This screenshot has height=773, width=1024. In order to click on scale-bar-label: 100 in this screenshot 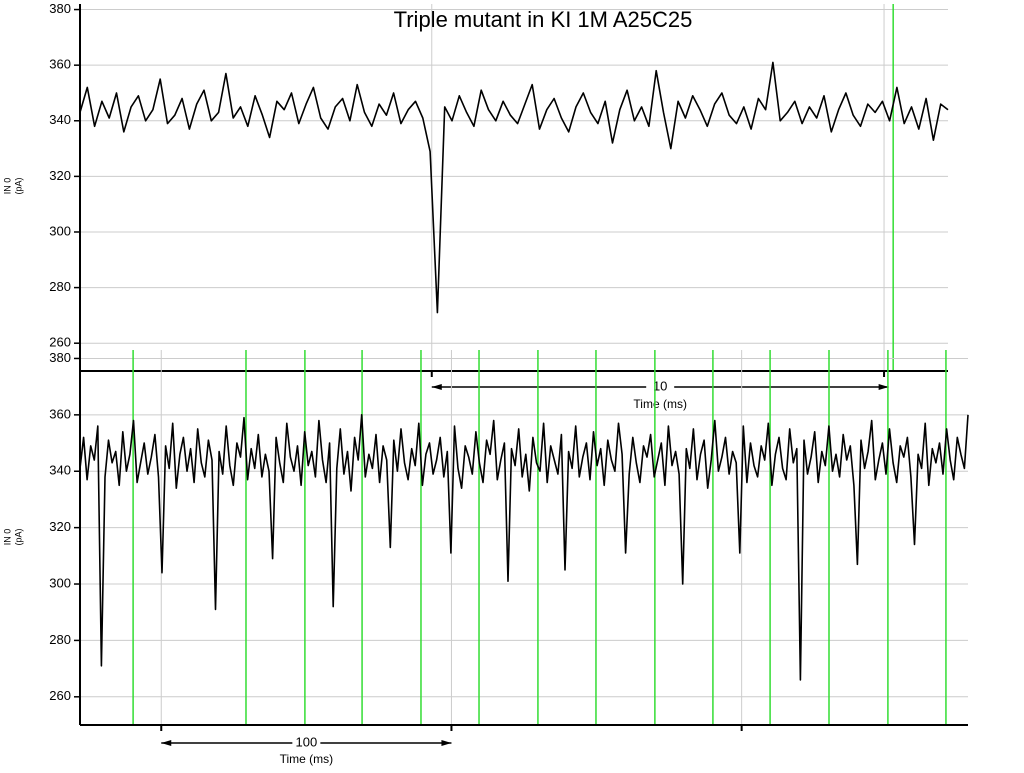, I will do `click(307, 741)`.